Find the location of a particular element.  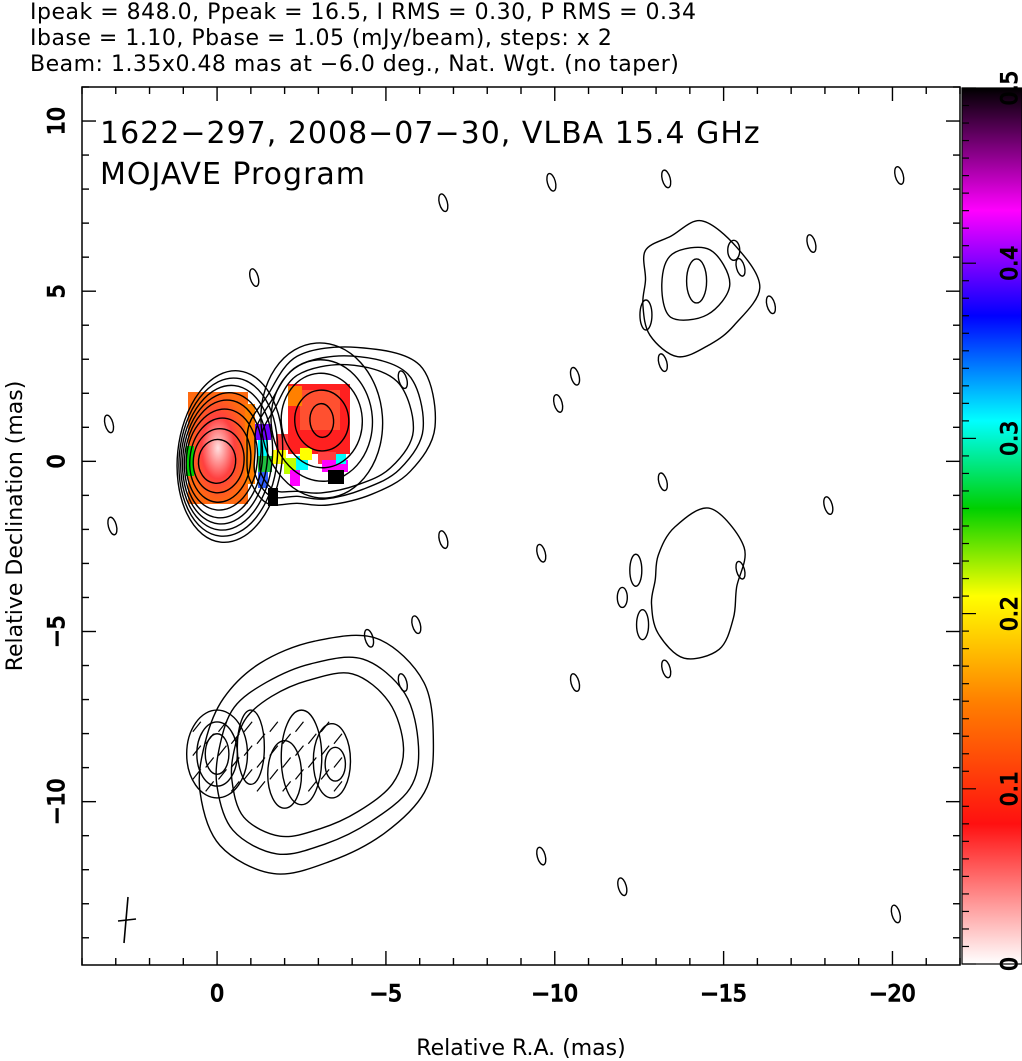

colorbar-tick-label: 0.5 is located at coordinates (1010, 88).